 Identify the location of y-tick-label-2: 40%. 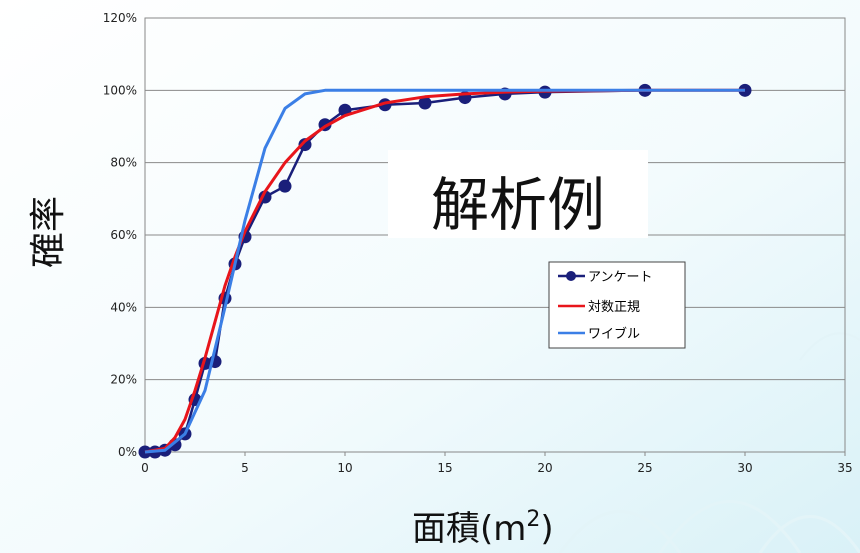
(123, 307).